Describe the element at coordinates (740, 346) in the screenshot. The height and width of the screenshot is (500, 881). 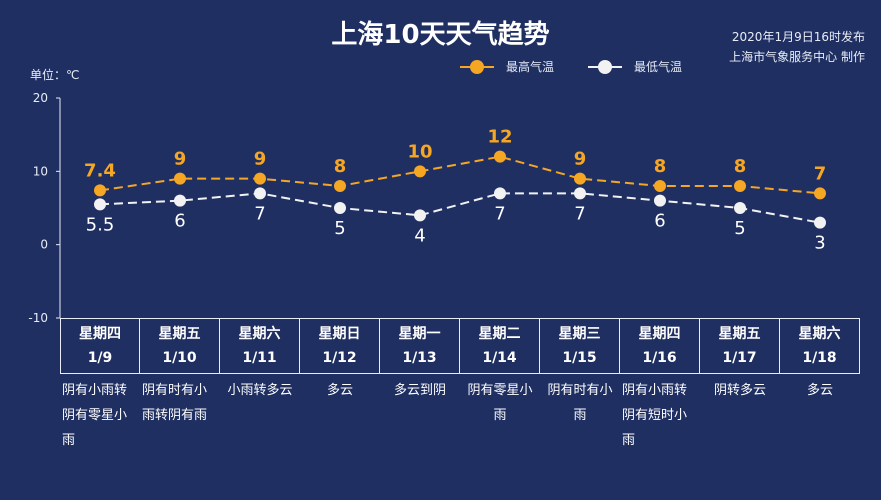
I see `day-header-cell: 星期五 1/17` at that location.